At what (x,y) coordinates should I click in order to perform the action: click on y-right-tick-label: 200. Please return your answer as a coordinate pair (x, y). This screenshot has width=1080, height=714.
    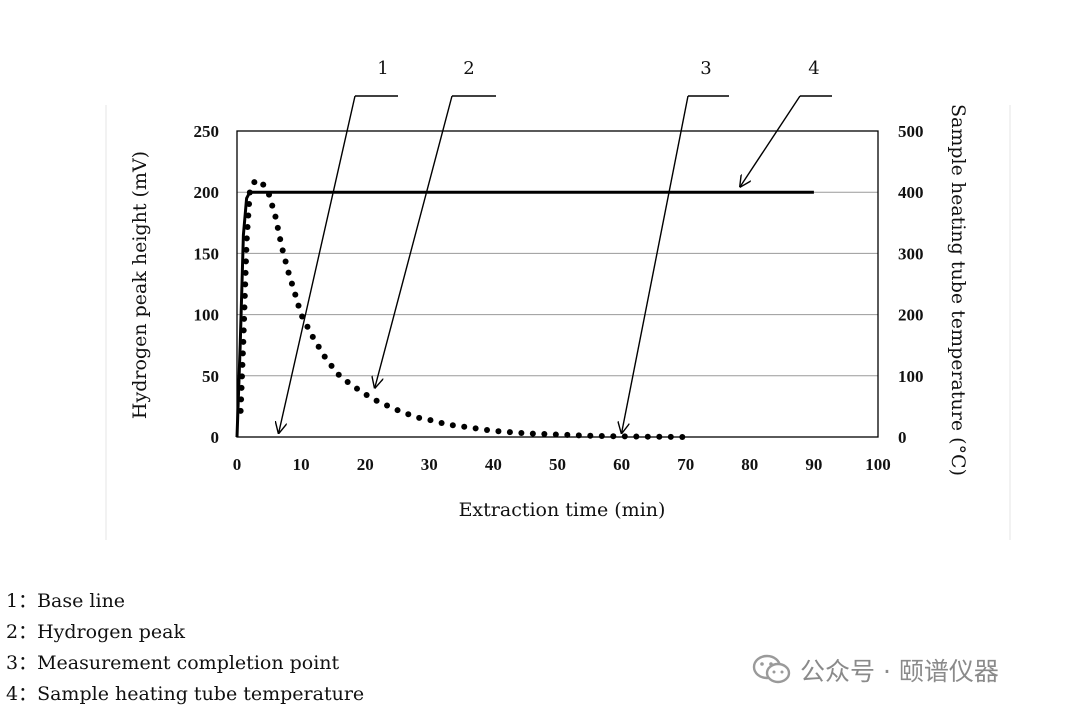
    Looking at the image, I should click on (911, 315).